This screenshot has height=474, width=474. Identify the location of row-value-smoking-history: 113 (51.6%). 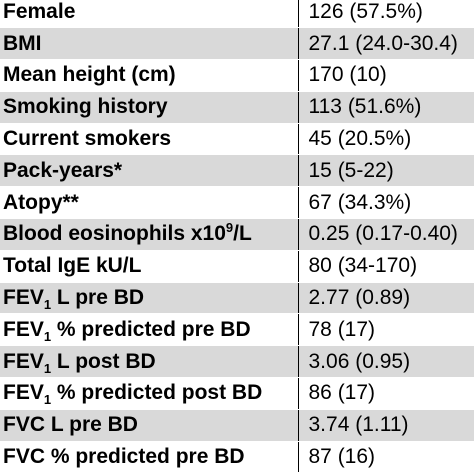
(386, 107).